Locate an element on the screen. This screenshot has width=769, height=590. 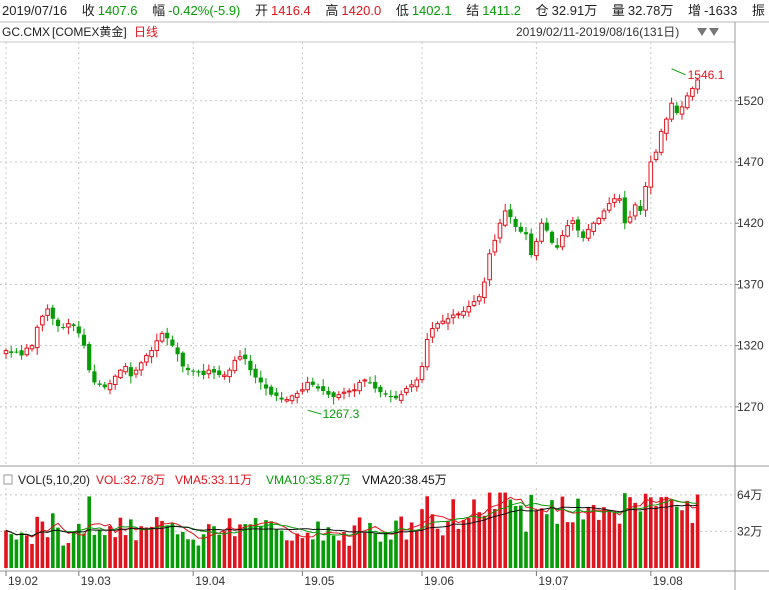
volume-title: VOL(5,10,20) is located at coordinates (54, 480).